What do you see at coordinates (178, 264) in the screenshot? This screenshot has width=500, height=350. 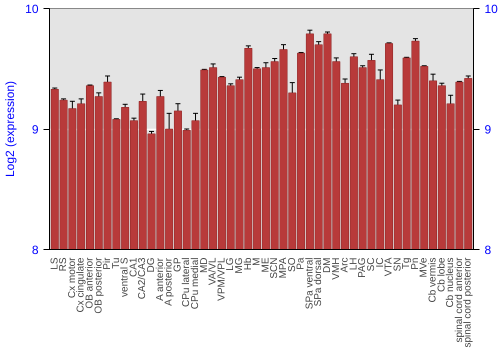 I see `x-tick-label: GP` at bounding box center [178, 264].